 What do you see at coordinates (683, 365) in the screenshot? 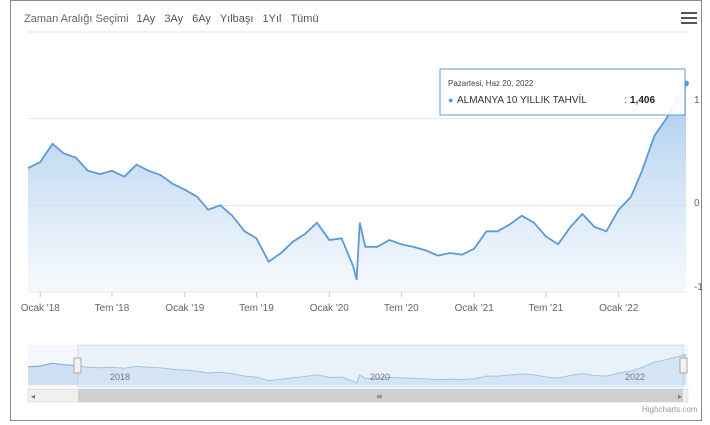
I see `navigator-handle-right` at bounding box center [683, 365].